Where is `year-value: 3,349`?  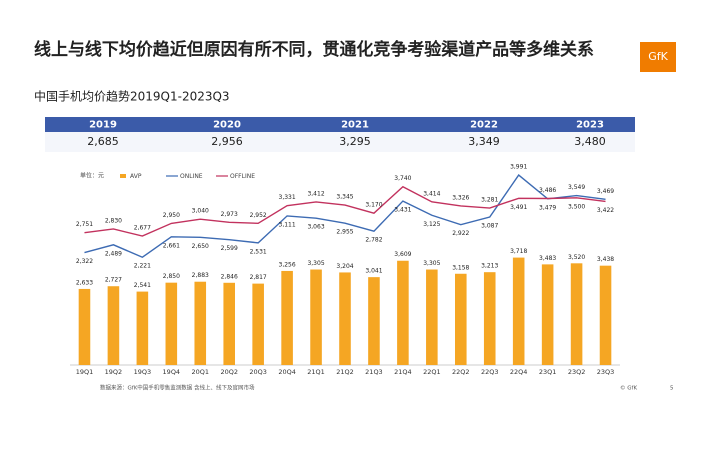
year-value: 3,349 is located at coordinates (484, 141).